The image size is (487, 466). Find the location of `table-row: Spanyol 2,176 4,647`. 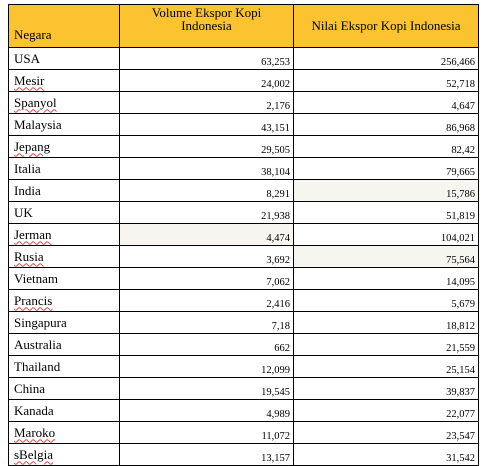

table-row: Spanyol 2,176 4,647 is located at coordinates (243, 102).